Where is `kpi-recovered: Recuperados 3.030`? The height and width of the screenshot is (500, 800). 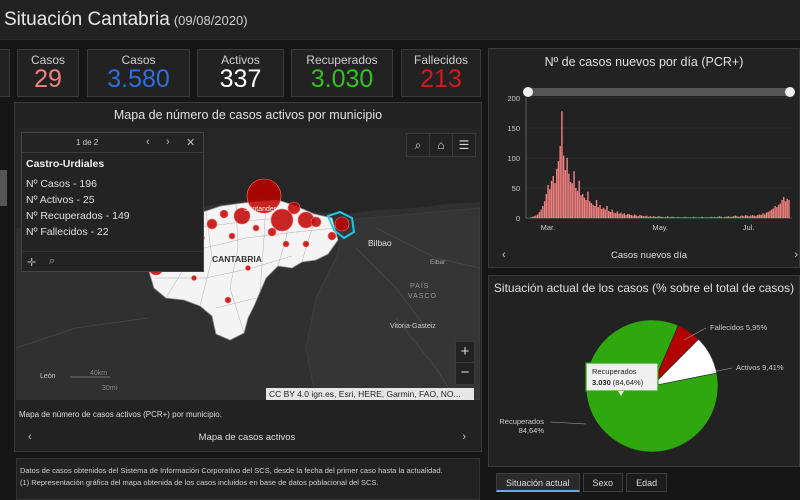 kpi-recovered: Recuperados 3.030 is located at coordinates (342, 73).